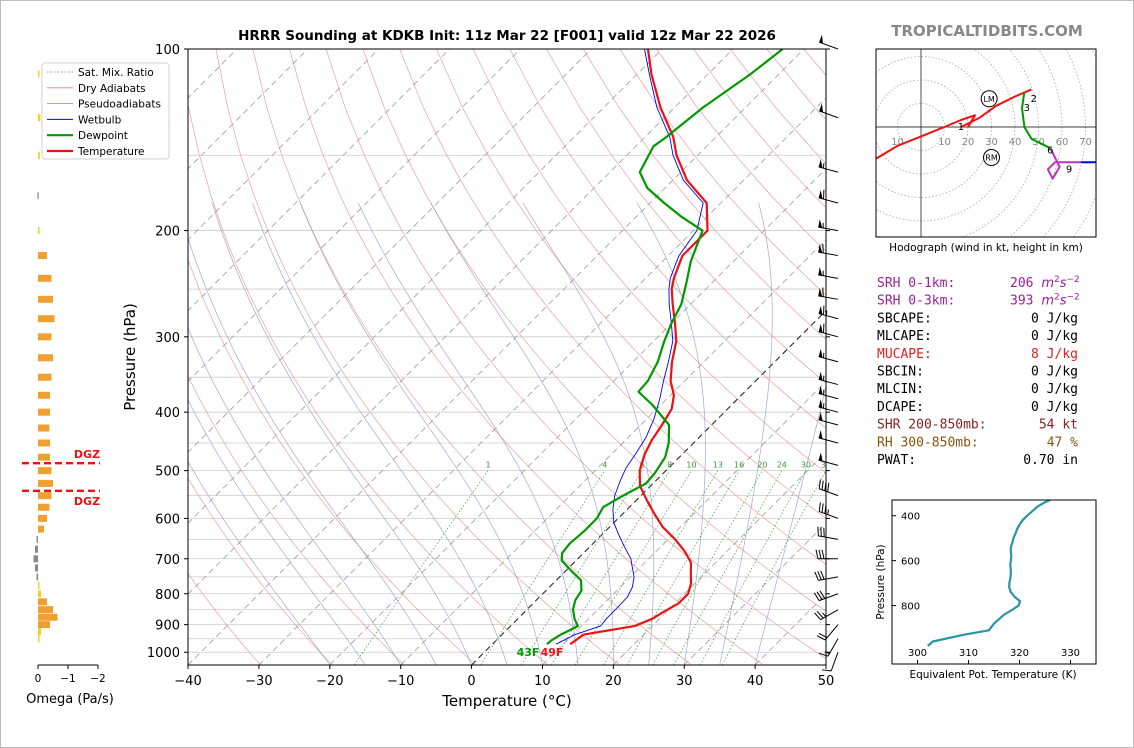  I want to click on param-name: SHR 200-850mb:, so click(932, 425).